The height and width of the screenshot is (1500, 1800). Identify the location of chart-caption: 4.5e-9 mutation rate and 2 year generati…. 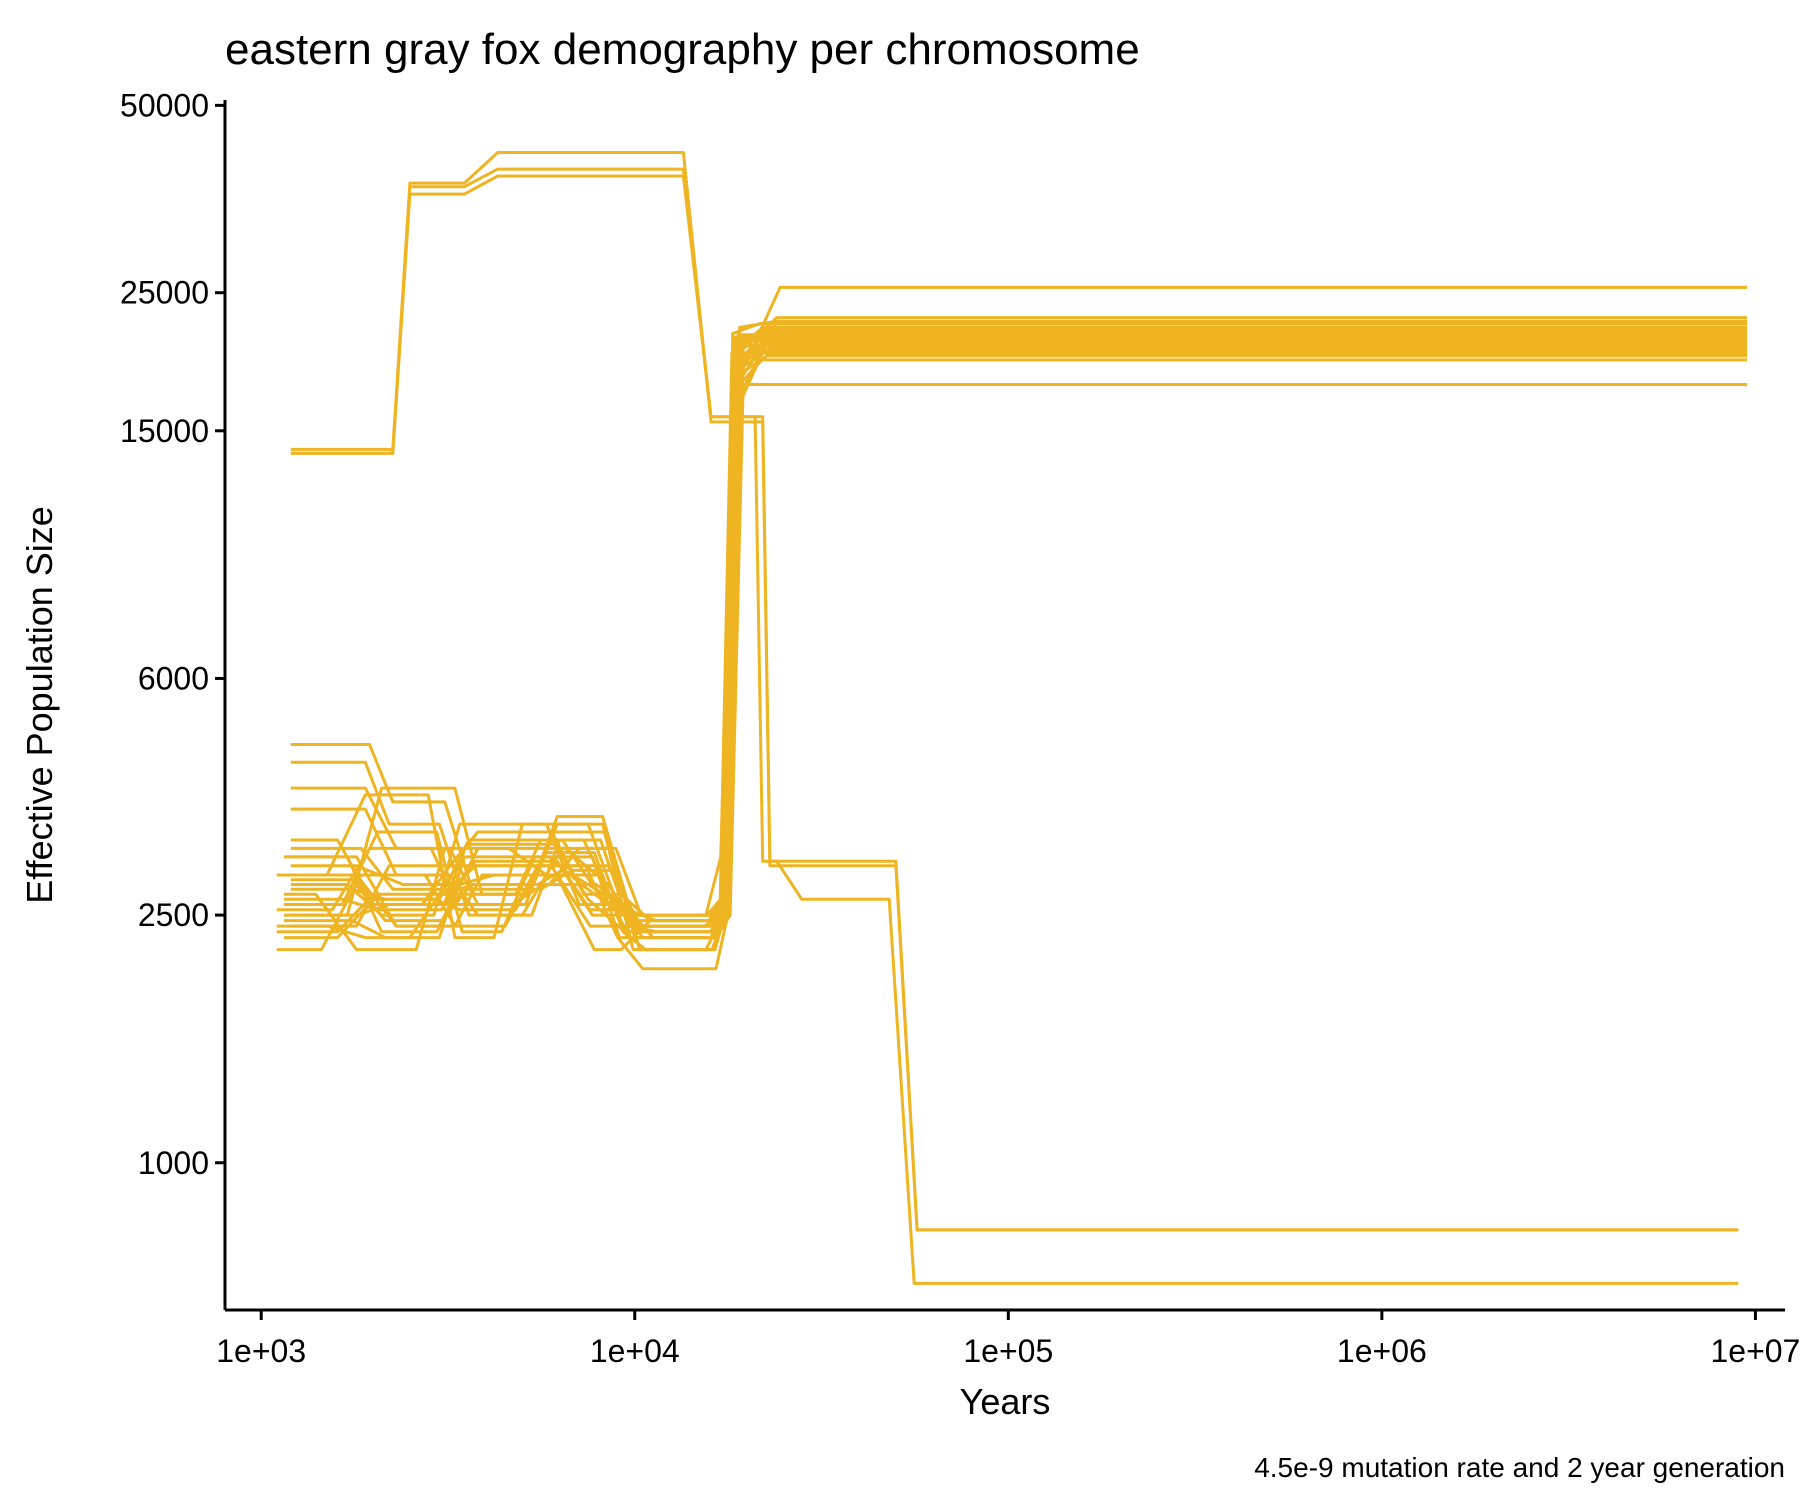
(1519, 1467).